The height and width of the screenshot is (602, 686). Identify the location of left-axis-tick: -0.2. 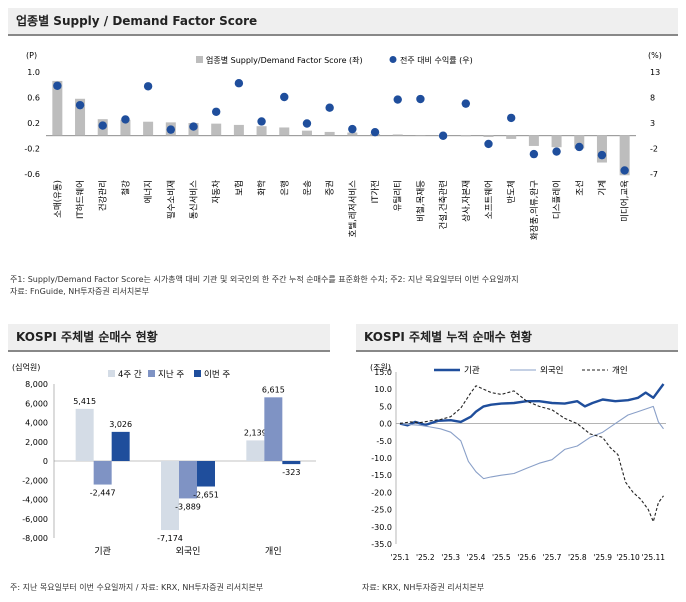
(32, 149).